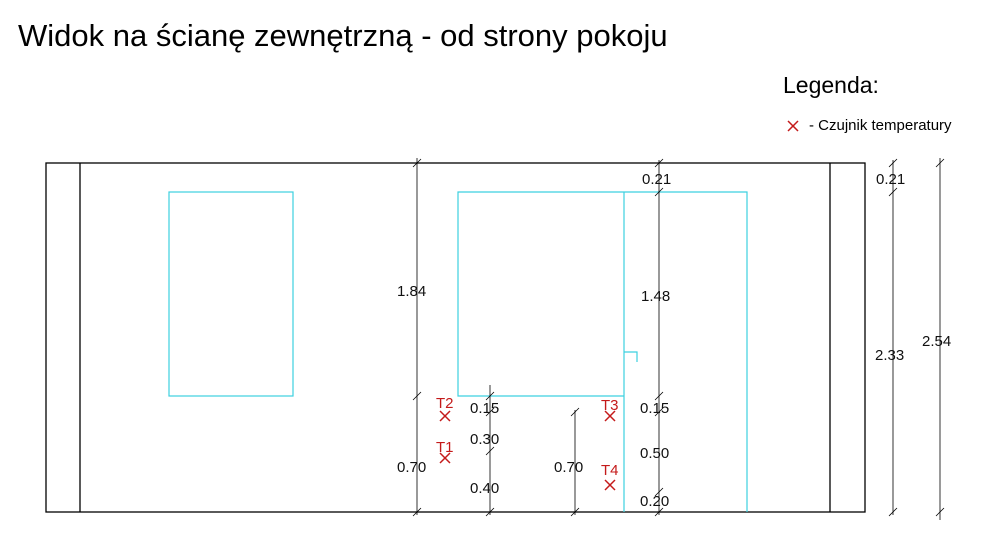 The image size is (1000, 552). What do you see at coordinates (889, 355) in the screenshot?
I see `dimension-label: 2.33` at bounding box center [889, 355].